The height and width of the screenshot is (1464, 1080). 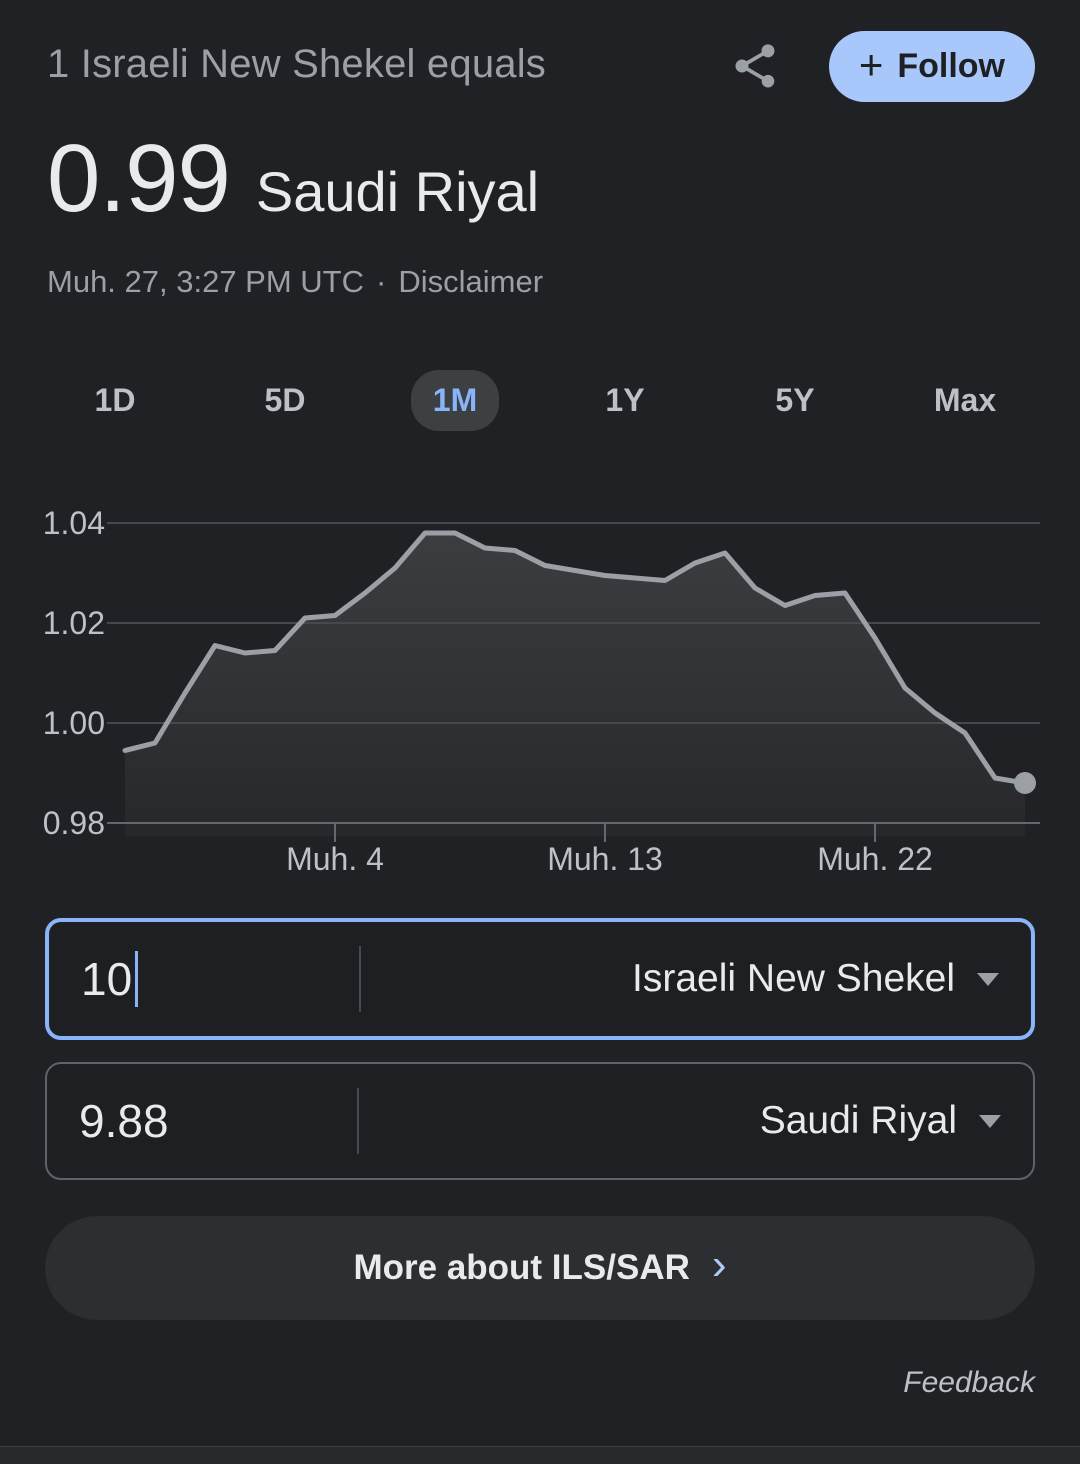 I want to click on from-currency-row: 10 Israeli New Shekel, so click(x=540, y=979).